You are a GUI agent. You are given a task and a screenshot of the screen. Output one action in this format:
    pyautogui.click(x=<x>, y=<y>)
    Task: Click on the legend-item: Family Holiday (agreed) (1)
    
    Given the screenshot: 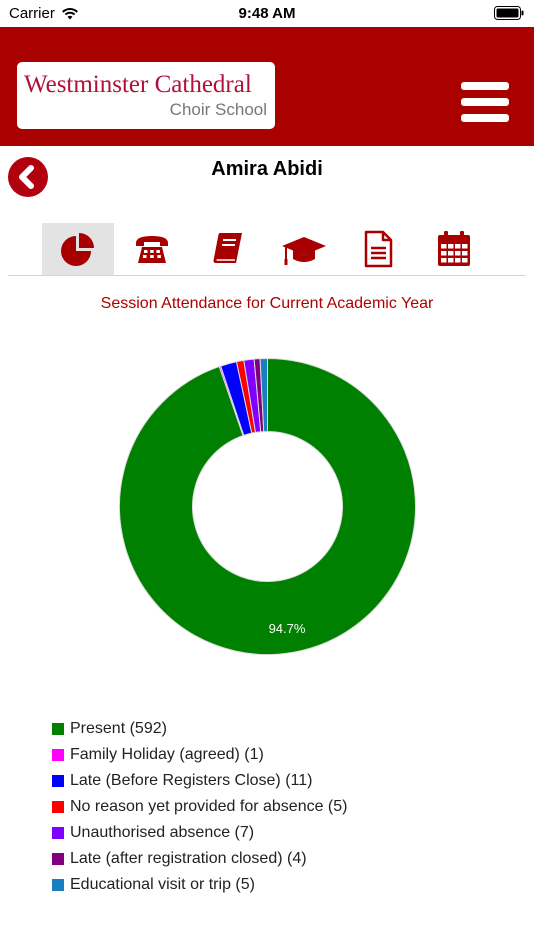 What is the action you would take?
    pyautogui.click(x=282, y=755)
    